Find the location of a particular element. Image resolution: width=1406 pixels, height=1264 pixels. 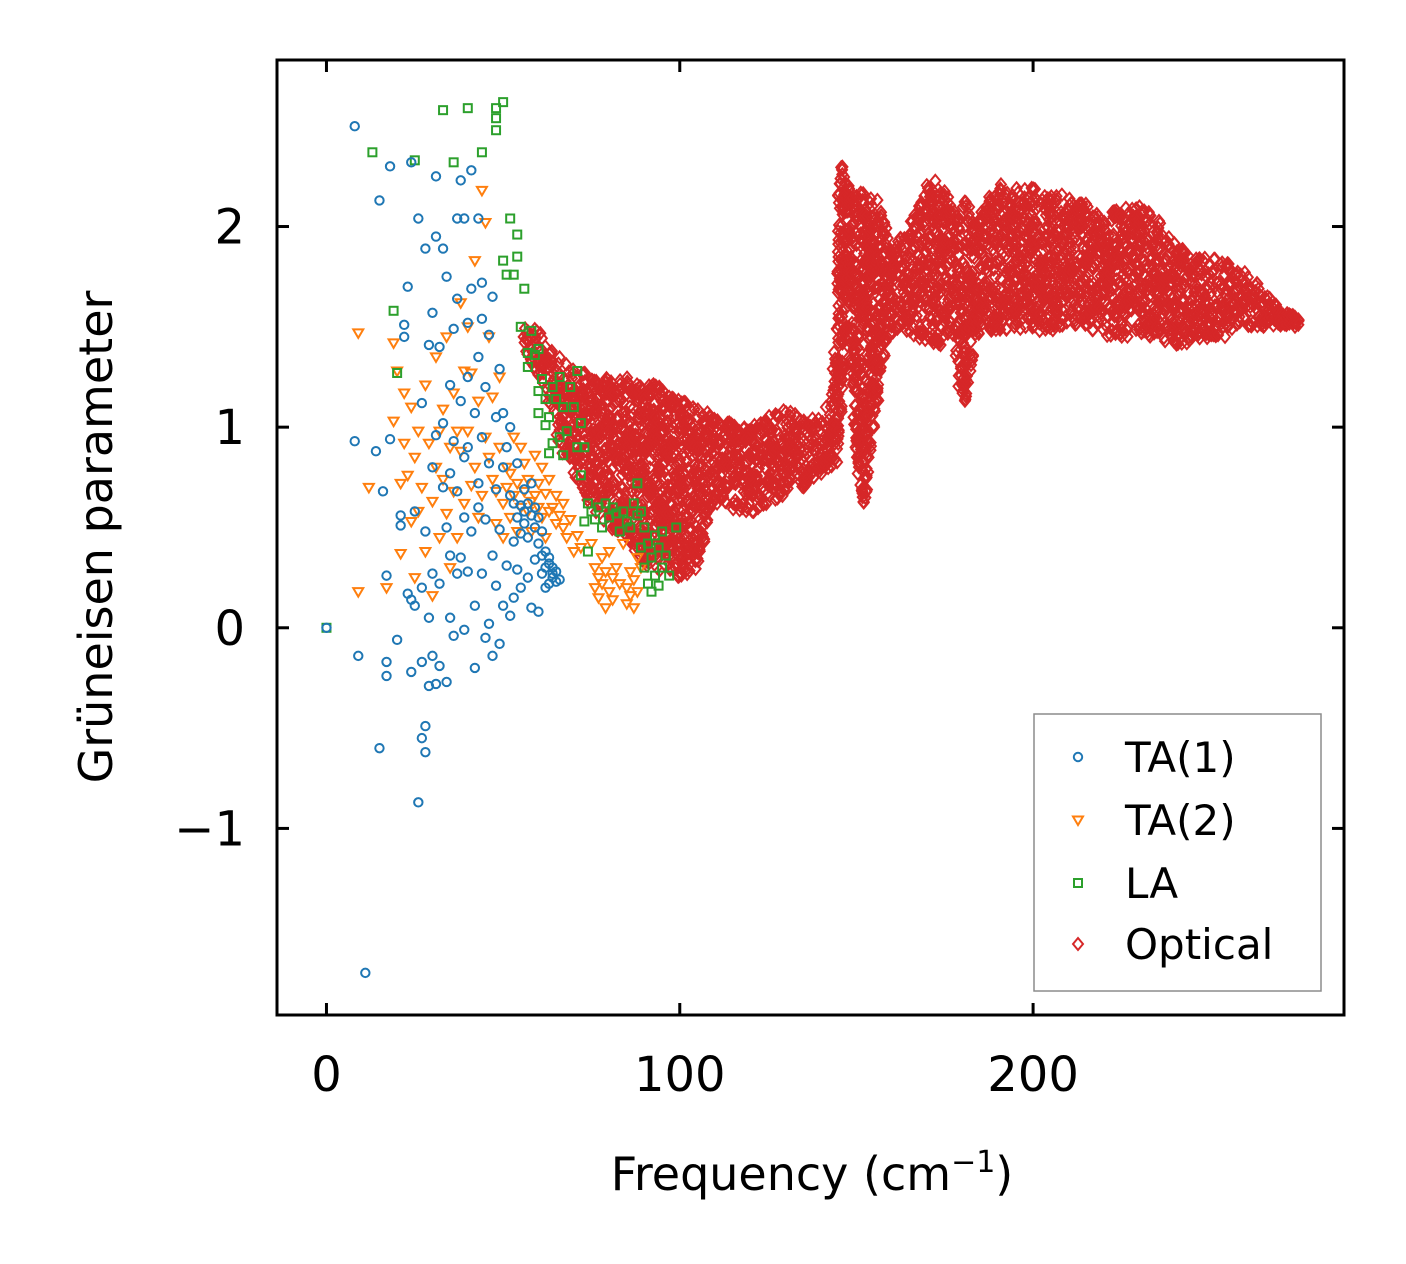

x-tick-label: 100 is located at coordinates (680, 1075).